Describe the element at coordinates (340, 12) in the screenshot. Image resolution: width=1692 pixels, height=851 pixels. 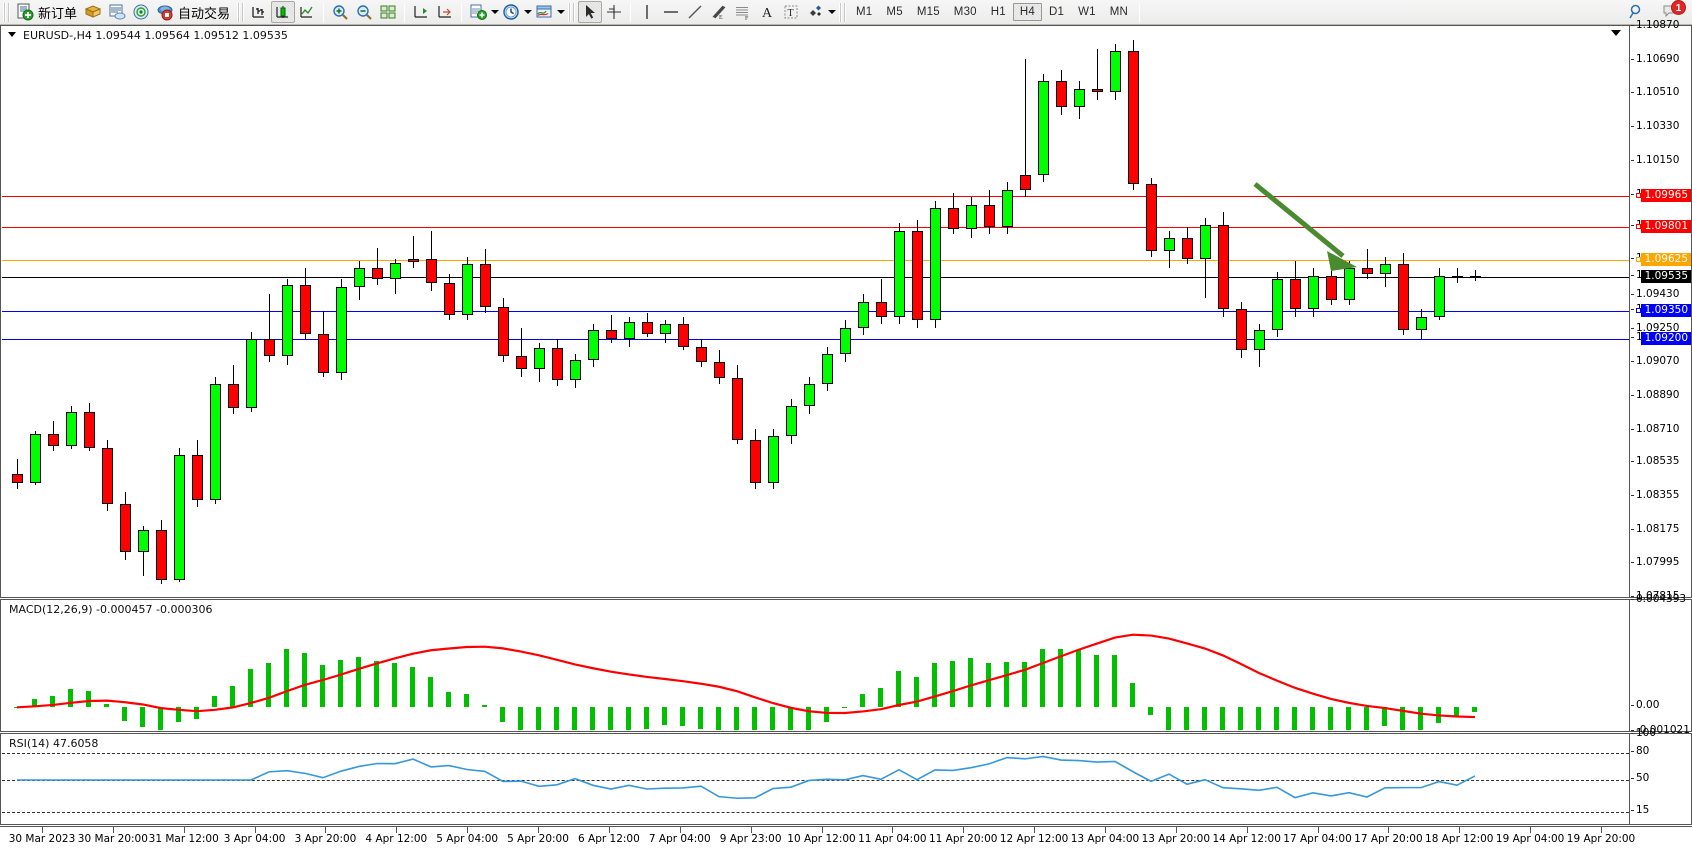
I see `zoom-in-button` at that location.